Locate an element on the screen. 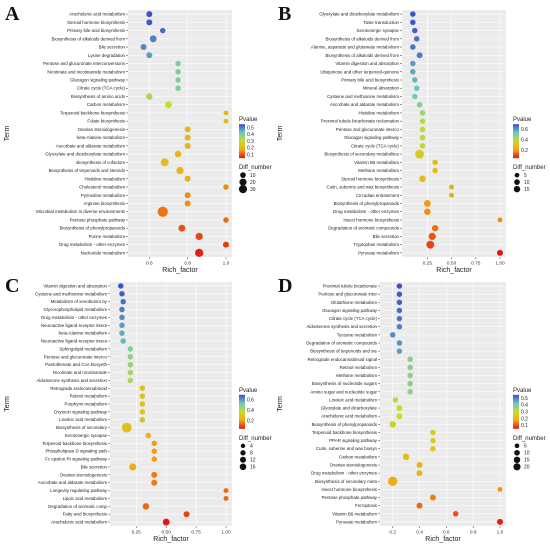  term-label: Vitamin digestion and absorption is located at coordinates (367, 63).